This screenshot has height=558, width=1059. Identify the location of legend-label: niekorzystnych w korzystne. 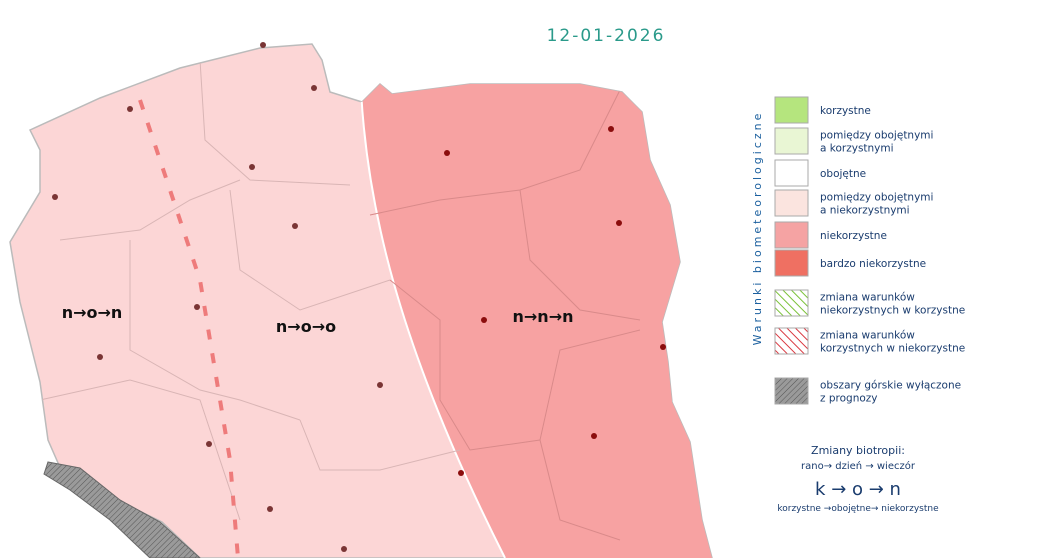
(892, 311).